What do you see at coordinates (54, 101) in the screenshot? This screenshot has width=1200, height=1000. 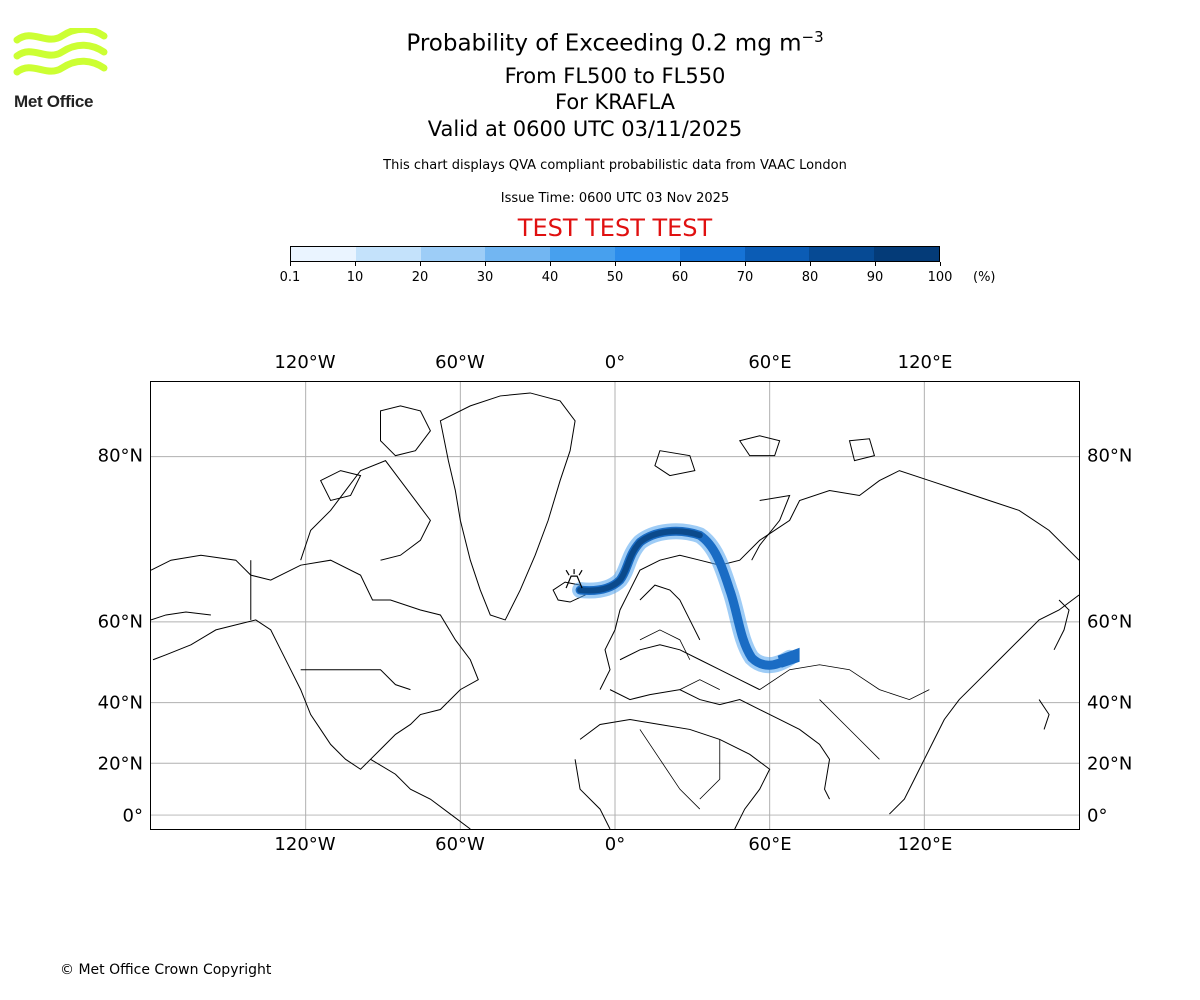 I see `logo-text: Met Office` at bounding box center [54, 101].